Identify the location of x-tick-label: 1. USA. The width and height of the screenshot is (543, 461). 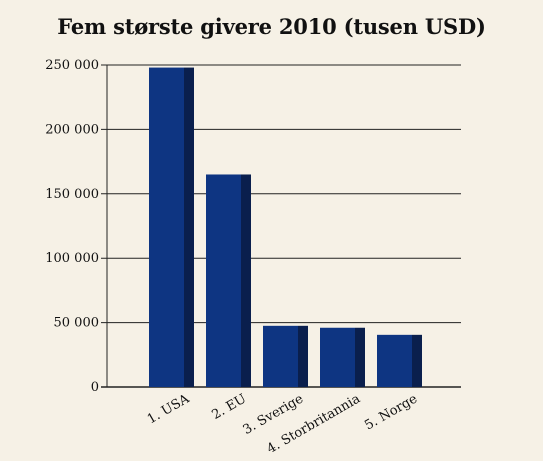
(169, 409).